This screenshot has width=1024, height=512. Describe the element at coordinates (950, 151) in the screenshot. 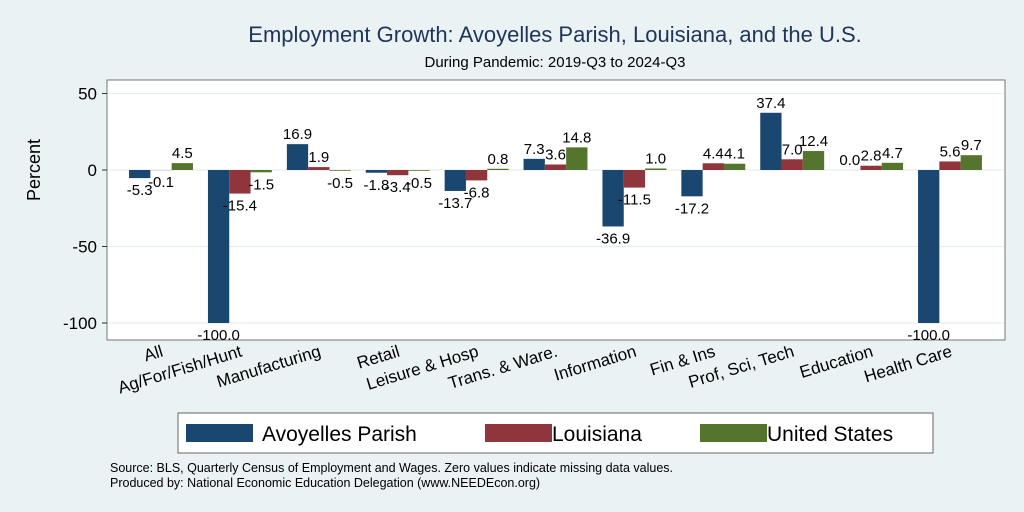

I see `data-label: 5.6` at that location.